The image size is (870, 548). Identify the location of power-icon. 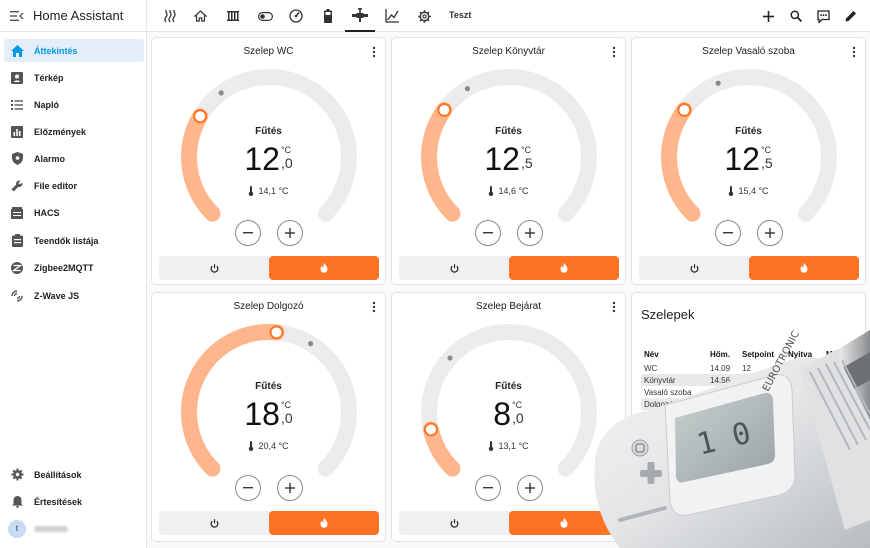
(214, 268).